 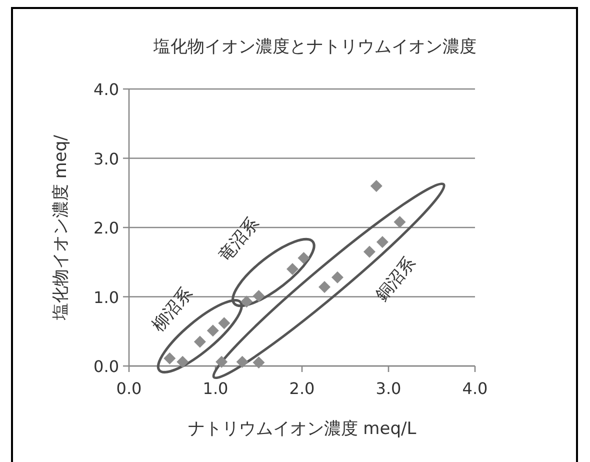 I want to click on annotation: 柳沼系, so click(x=172, y=310).